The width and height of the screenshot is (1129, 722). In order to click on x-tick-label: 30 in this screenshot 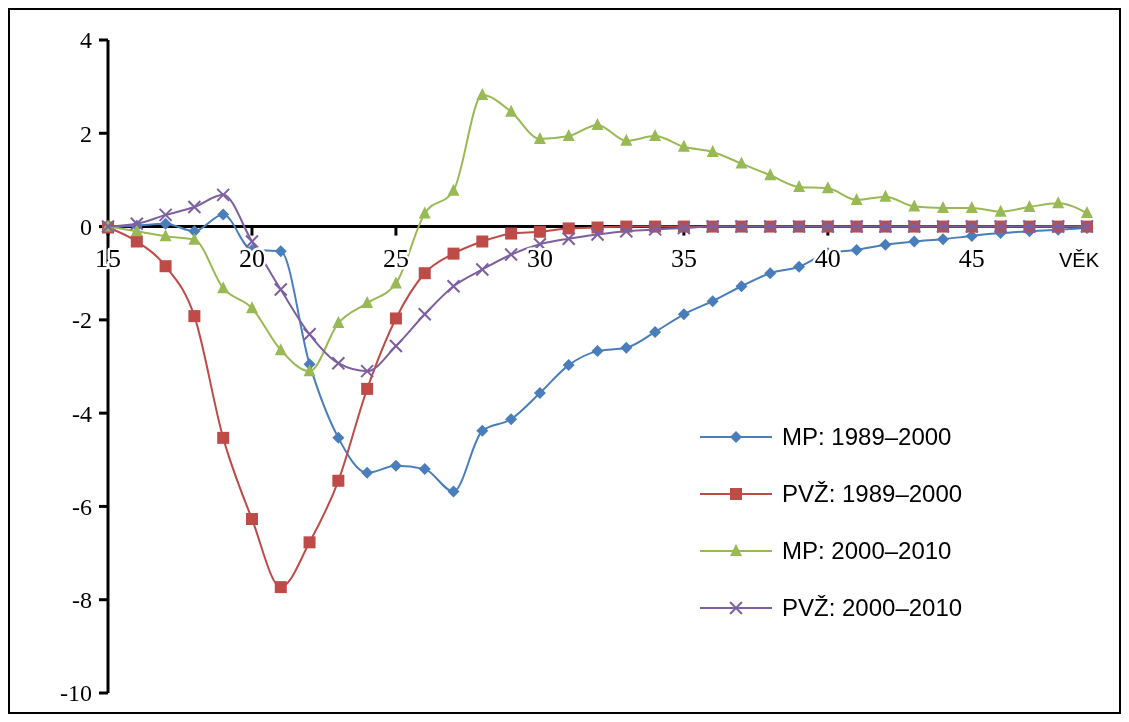, I will do `click(539, 258)`.